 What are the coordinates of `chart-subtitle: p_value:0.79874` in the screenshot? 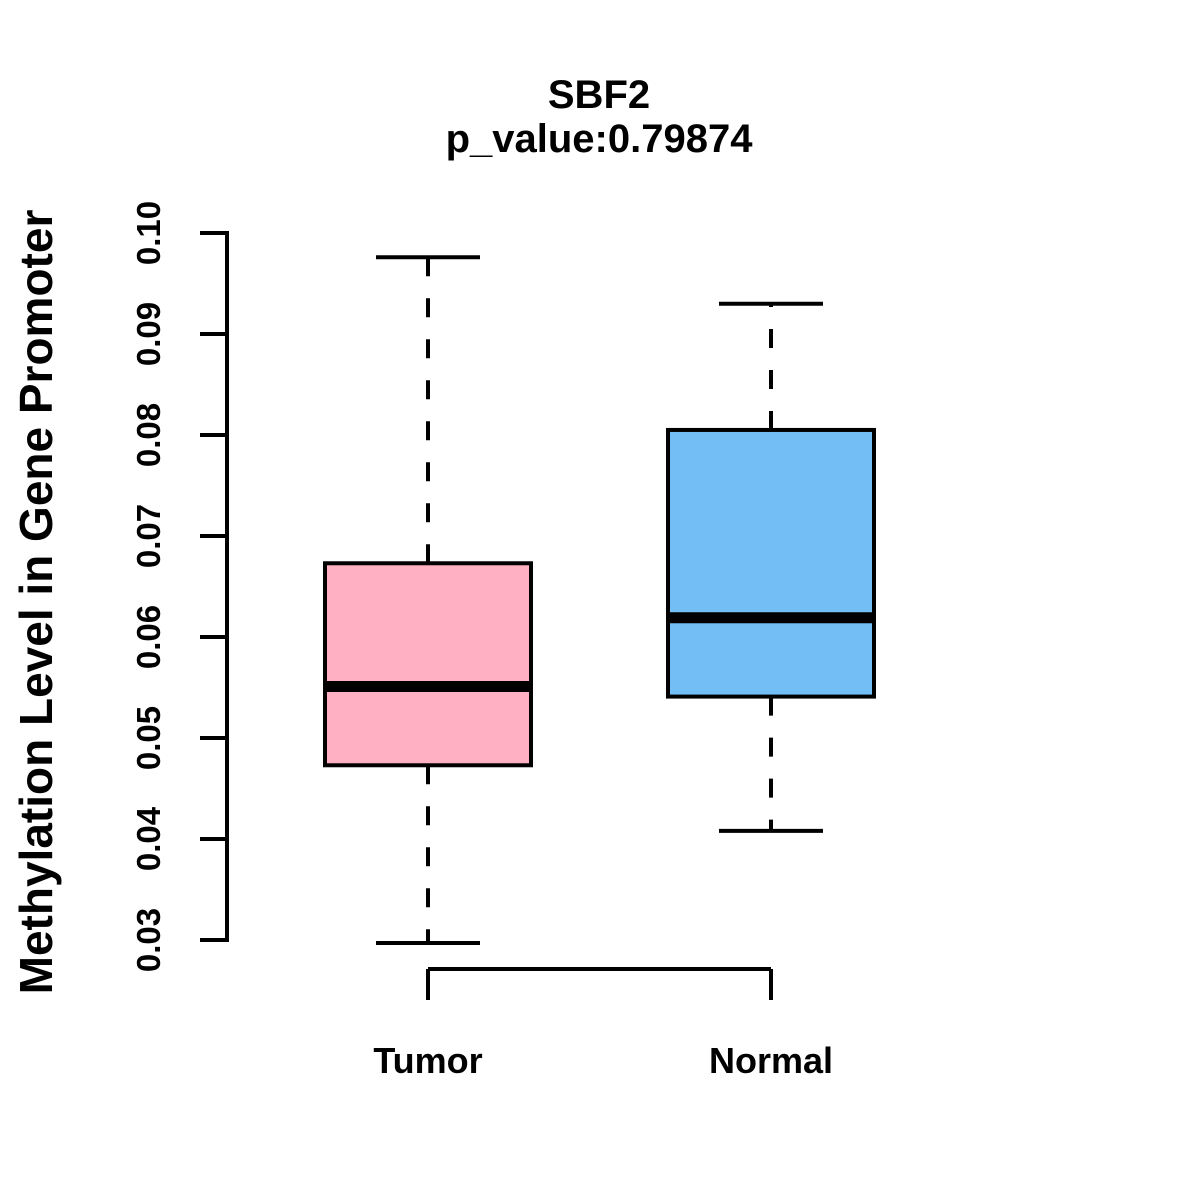 It's located at (600, 139).